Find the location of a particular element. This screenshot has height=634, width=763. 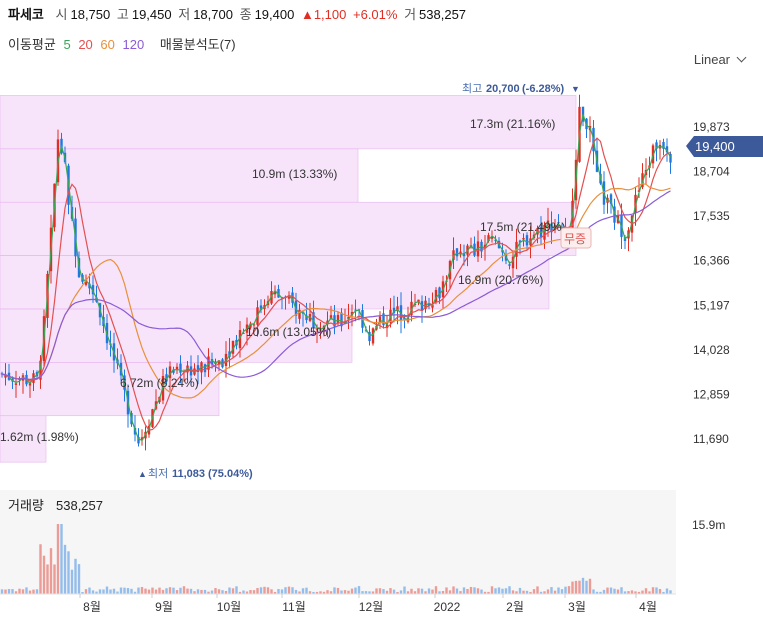

x-axis-tick-label: 8월 is located at coordinates (92, 607).